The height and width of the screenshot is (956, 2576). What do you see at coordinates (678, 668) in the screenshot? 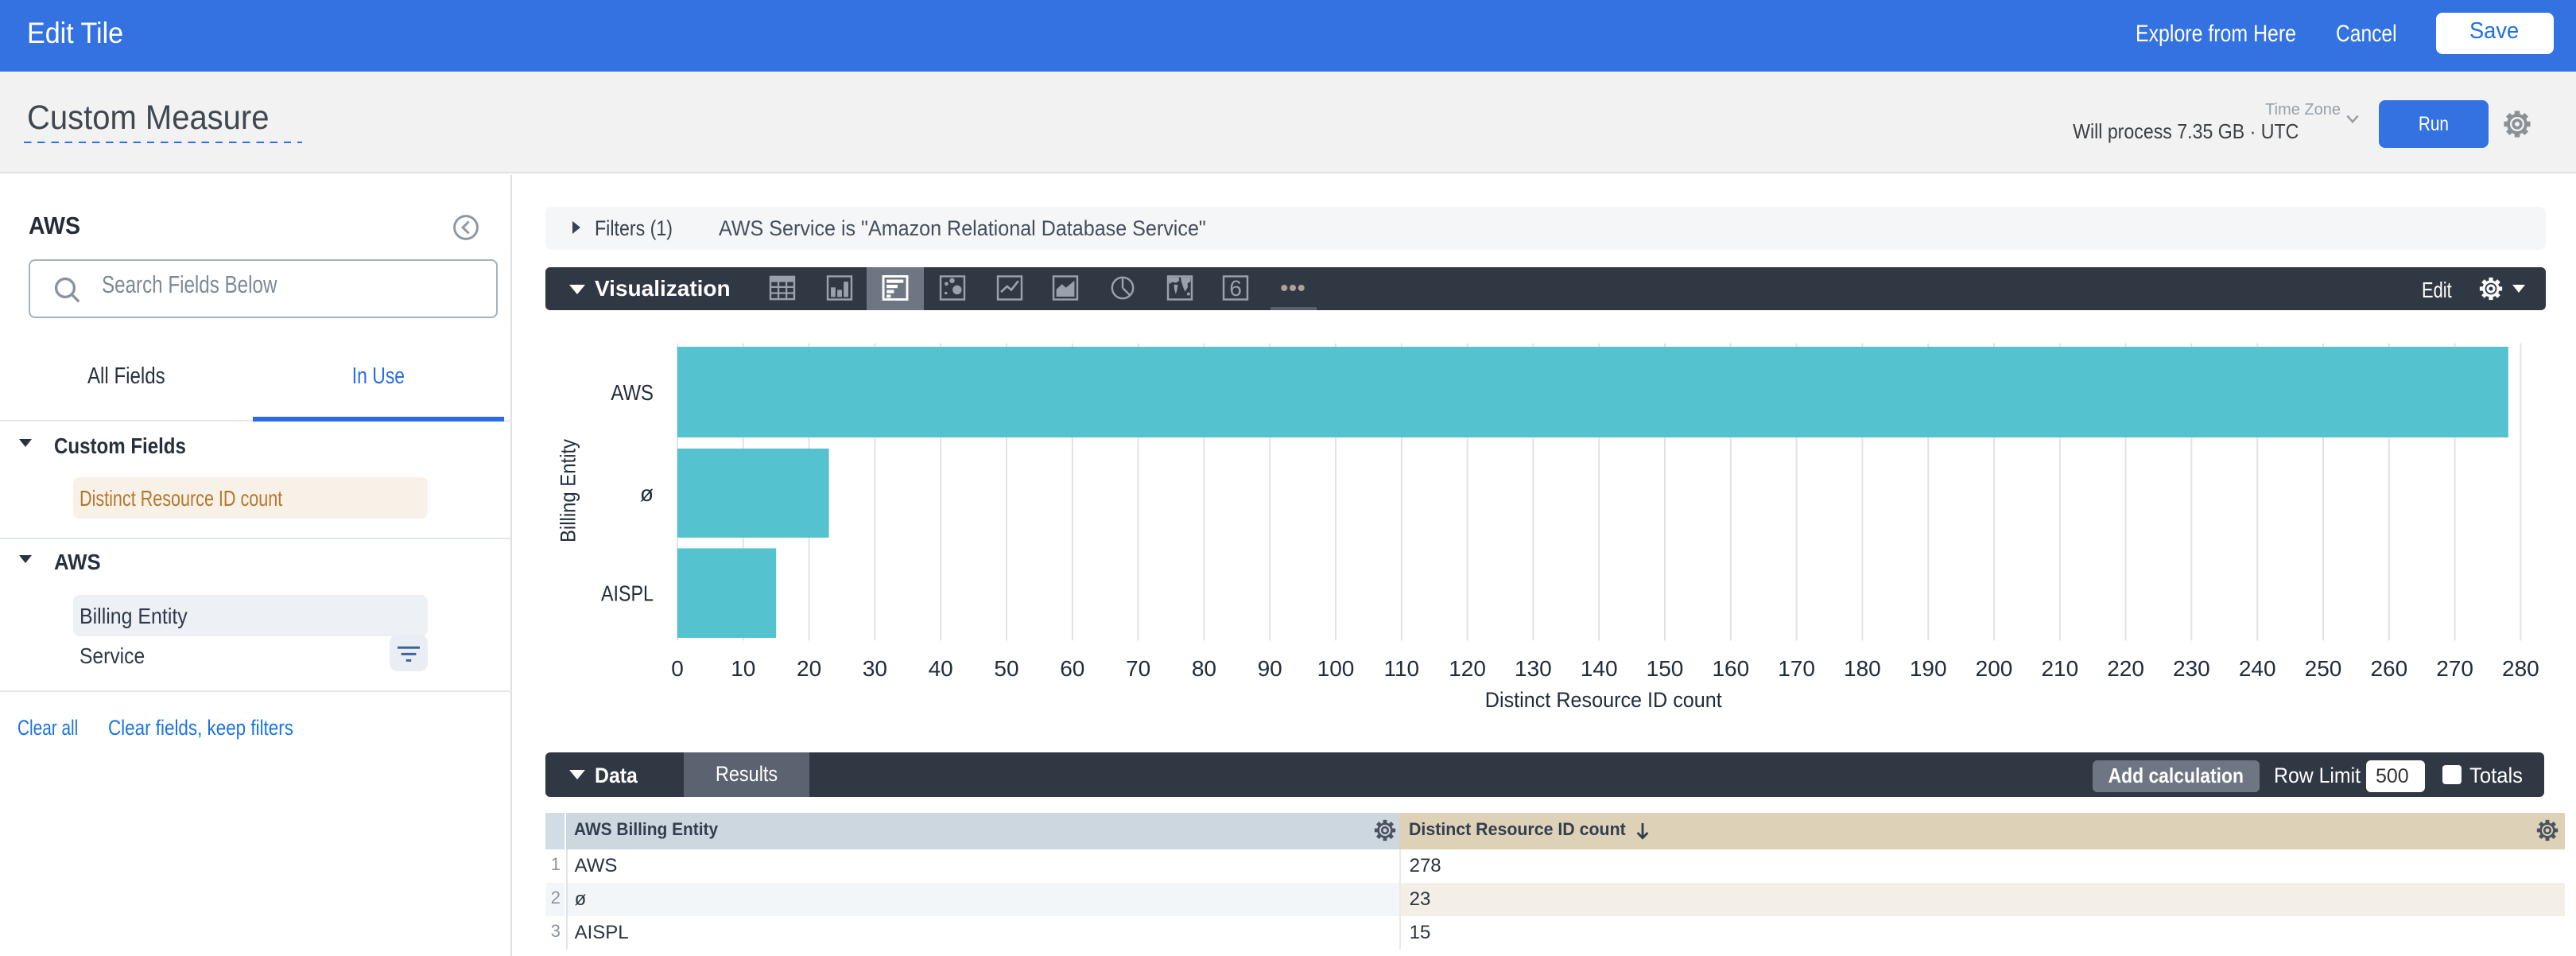
I see `svg-text: 0` at bounding box center [678, 668].